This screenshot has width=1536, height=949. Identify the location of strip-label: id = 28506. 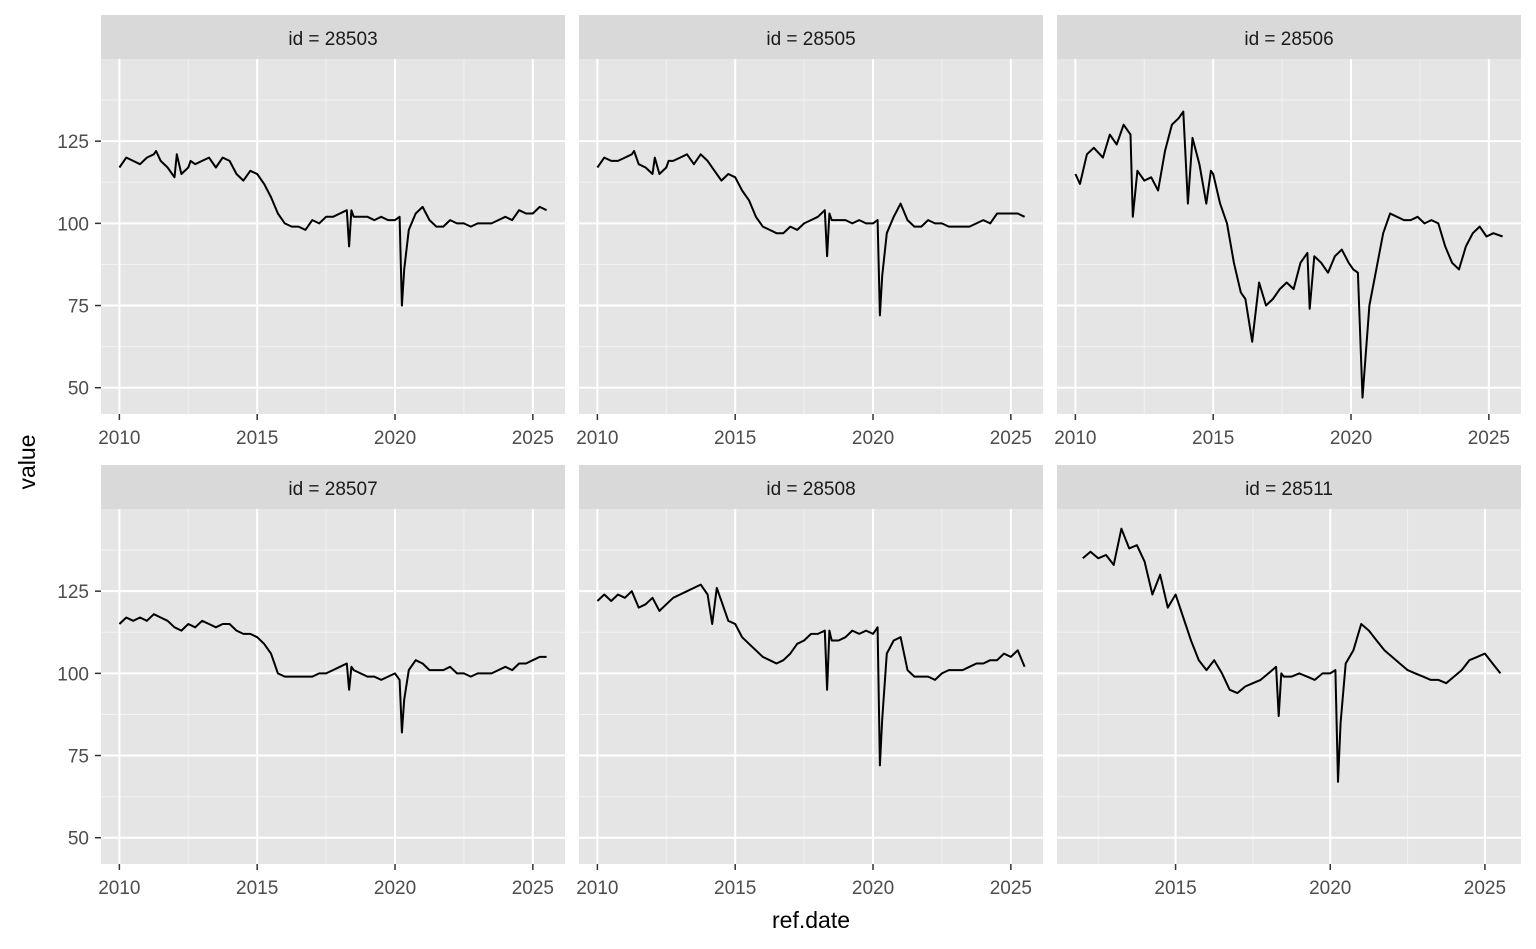
(1288, 39).